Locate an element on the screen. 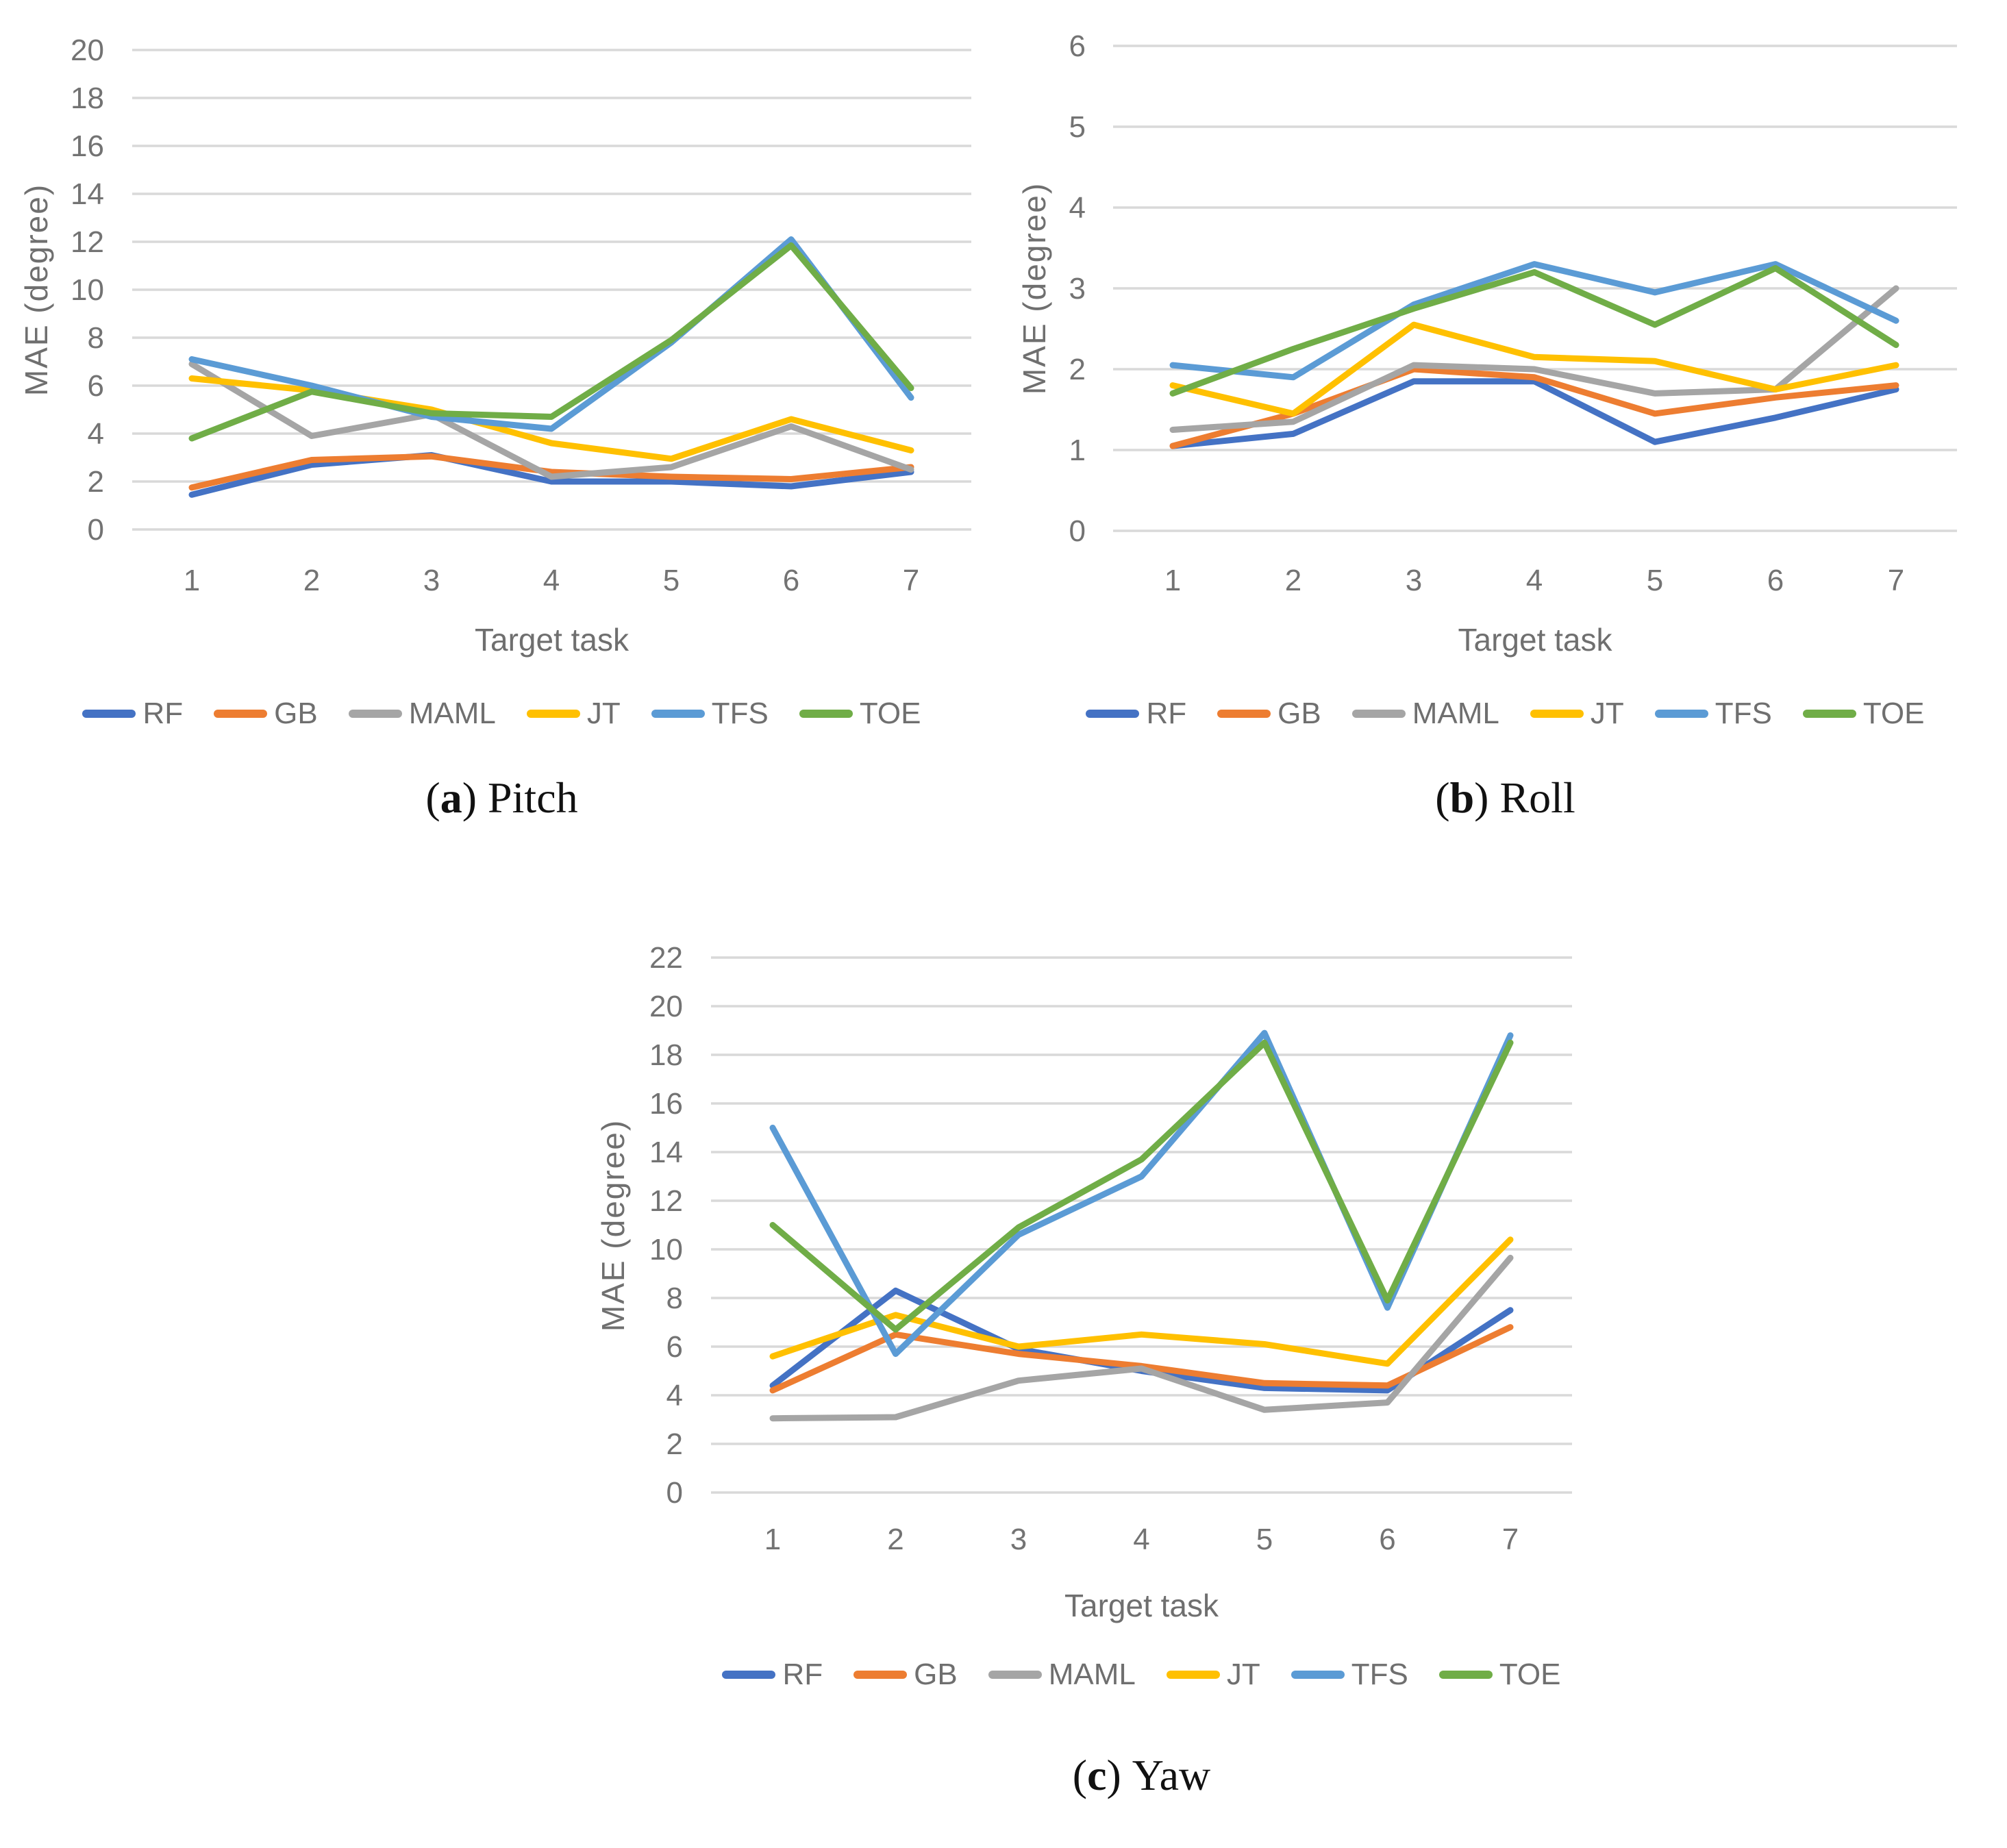  legend-label-TOE: TOE is located at coordinates (890, 713).